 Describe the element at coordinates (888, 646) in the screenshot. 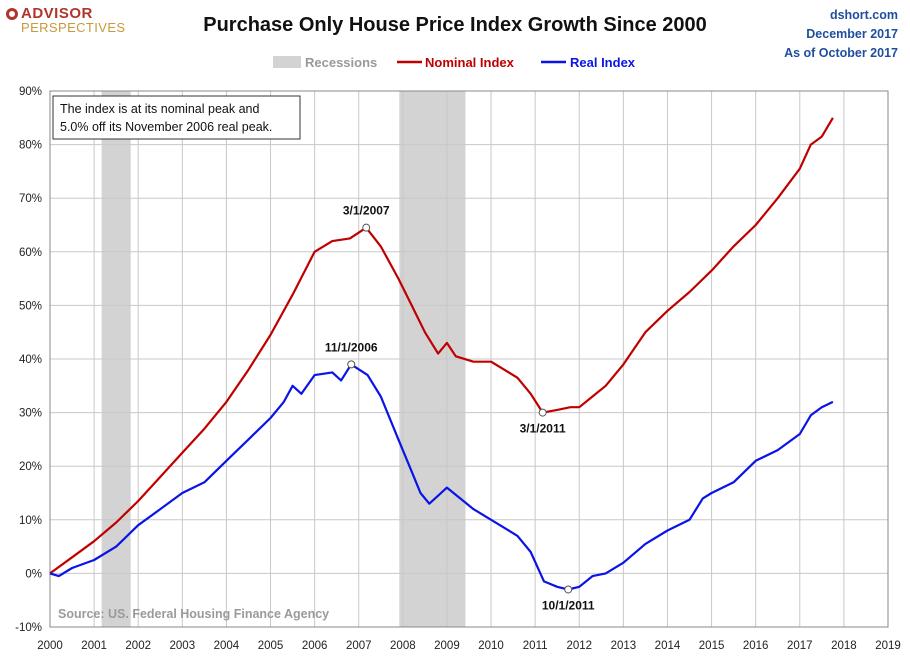

I see `x-tick-label: 2019` at that location.